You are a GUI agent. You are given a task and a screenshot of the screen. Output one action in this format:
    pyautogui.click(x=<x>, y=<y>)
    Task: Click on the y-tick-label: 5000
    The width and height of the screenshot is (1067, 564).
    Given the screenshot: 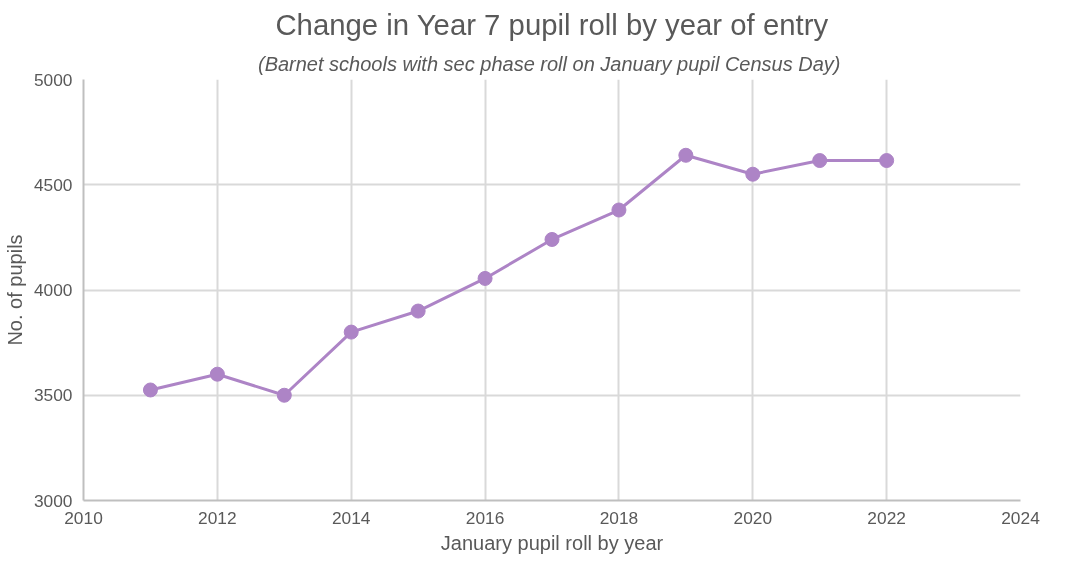 What is the action you would take?
    pyautogui.click(x=53, y=79)
    